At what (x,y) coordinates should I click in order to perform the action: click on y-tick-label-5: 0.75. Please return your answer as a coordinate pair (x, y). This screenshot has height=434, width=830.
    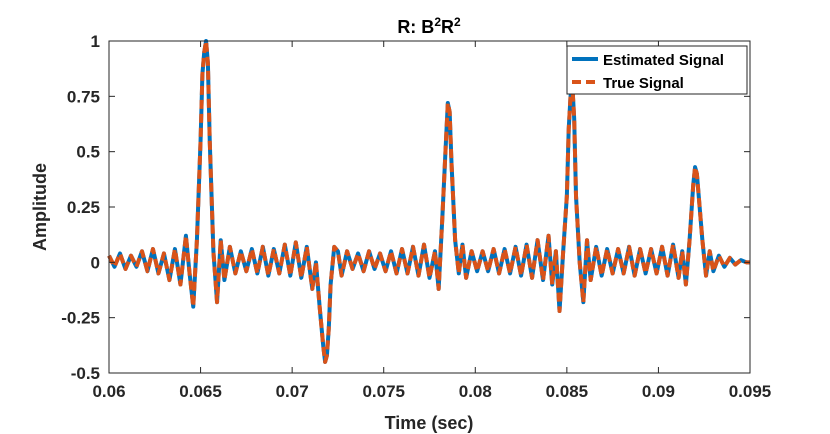
    Looking at the image, I should click on (83, 96).